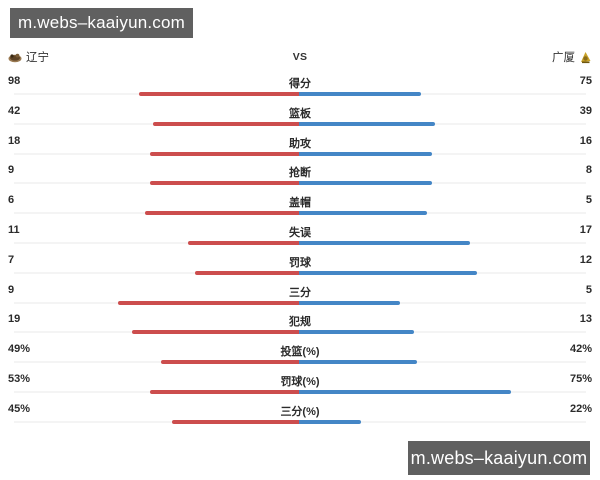 Image resolution: width=600 pixels, height=480 pixels. I want to click on stat-row: 19 犯规 13, so click(300, 325).